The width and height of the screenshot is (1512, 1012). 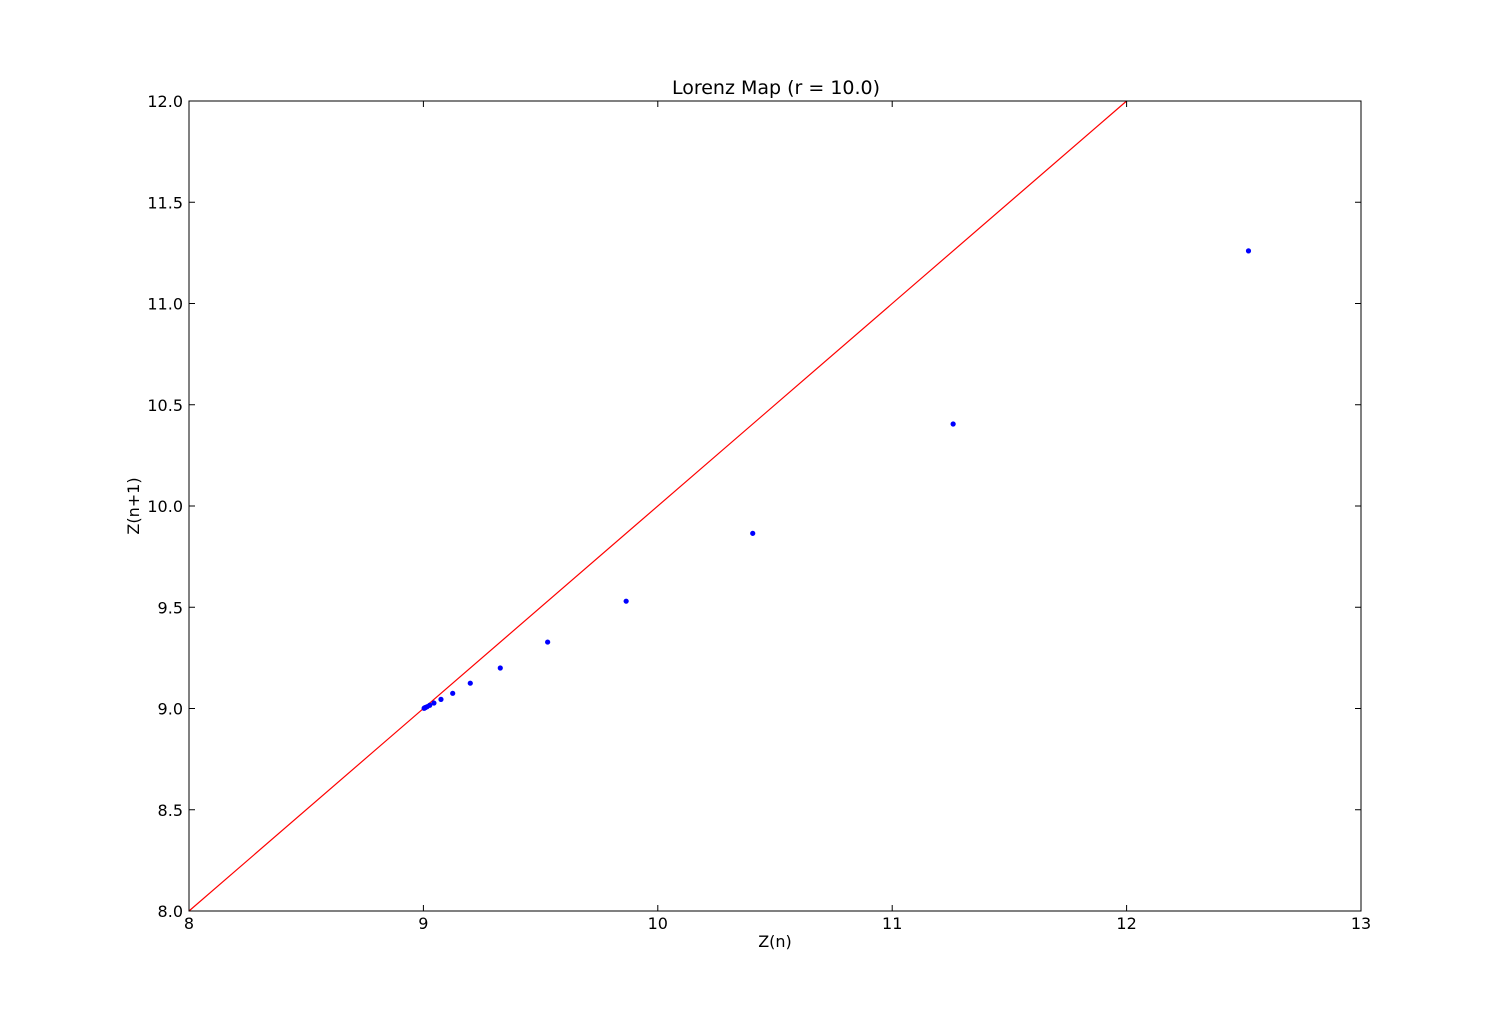 What do you see at coordinates (170, 810) in the screenshot?
I see `y-tick-label: 8.5` at bounding box center [170, 810].